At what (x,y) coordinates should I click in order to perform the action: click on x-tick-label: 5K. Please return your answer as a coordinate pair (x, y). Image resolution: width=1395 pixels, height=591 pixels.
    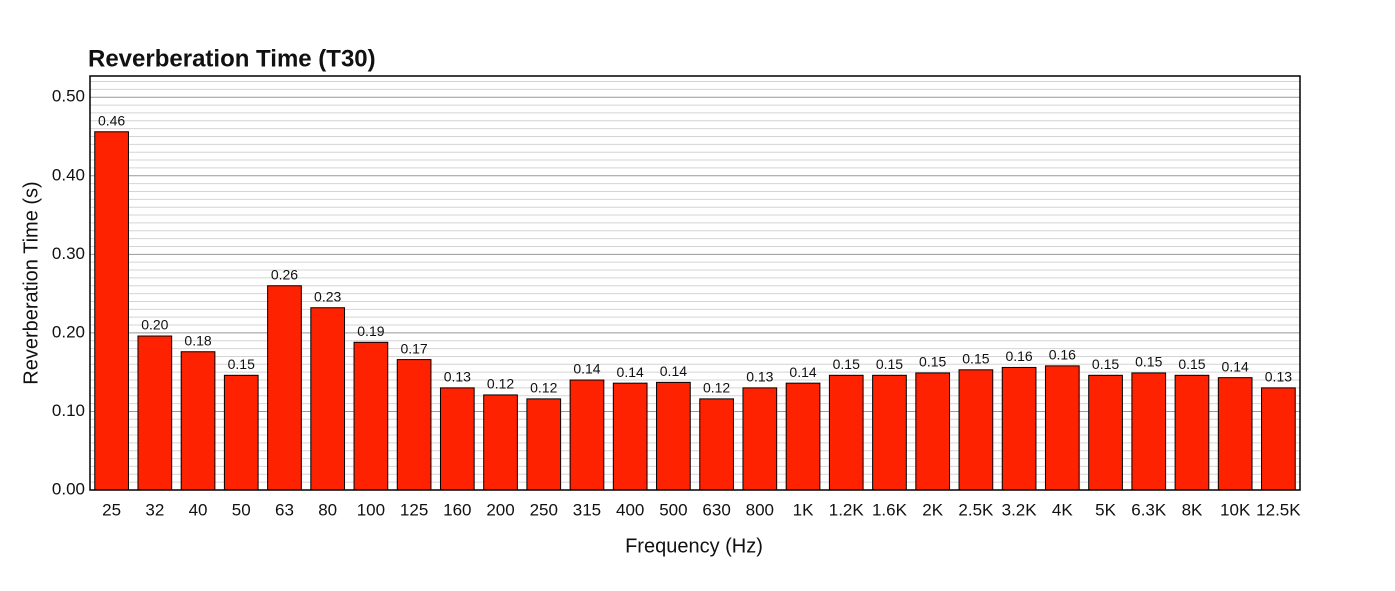
    Looking at the image, I should click on (1105, 509).